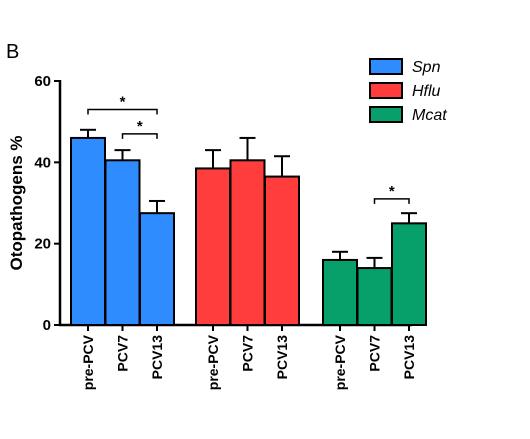 The image size is (530, 439). What do you see at coordinates (47, 325) in the screenshot?
I see `y-tick-label: 0` at bounding box center [47, 325].